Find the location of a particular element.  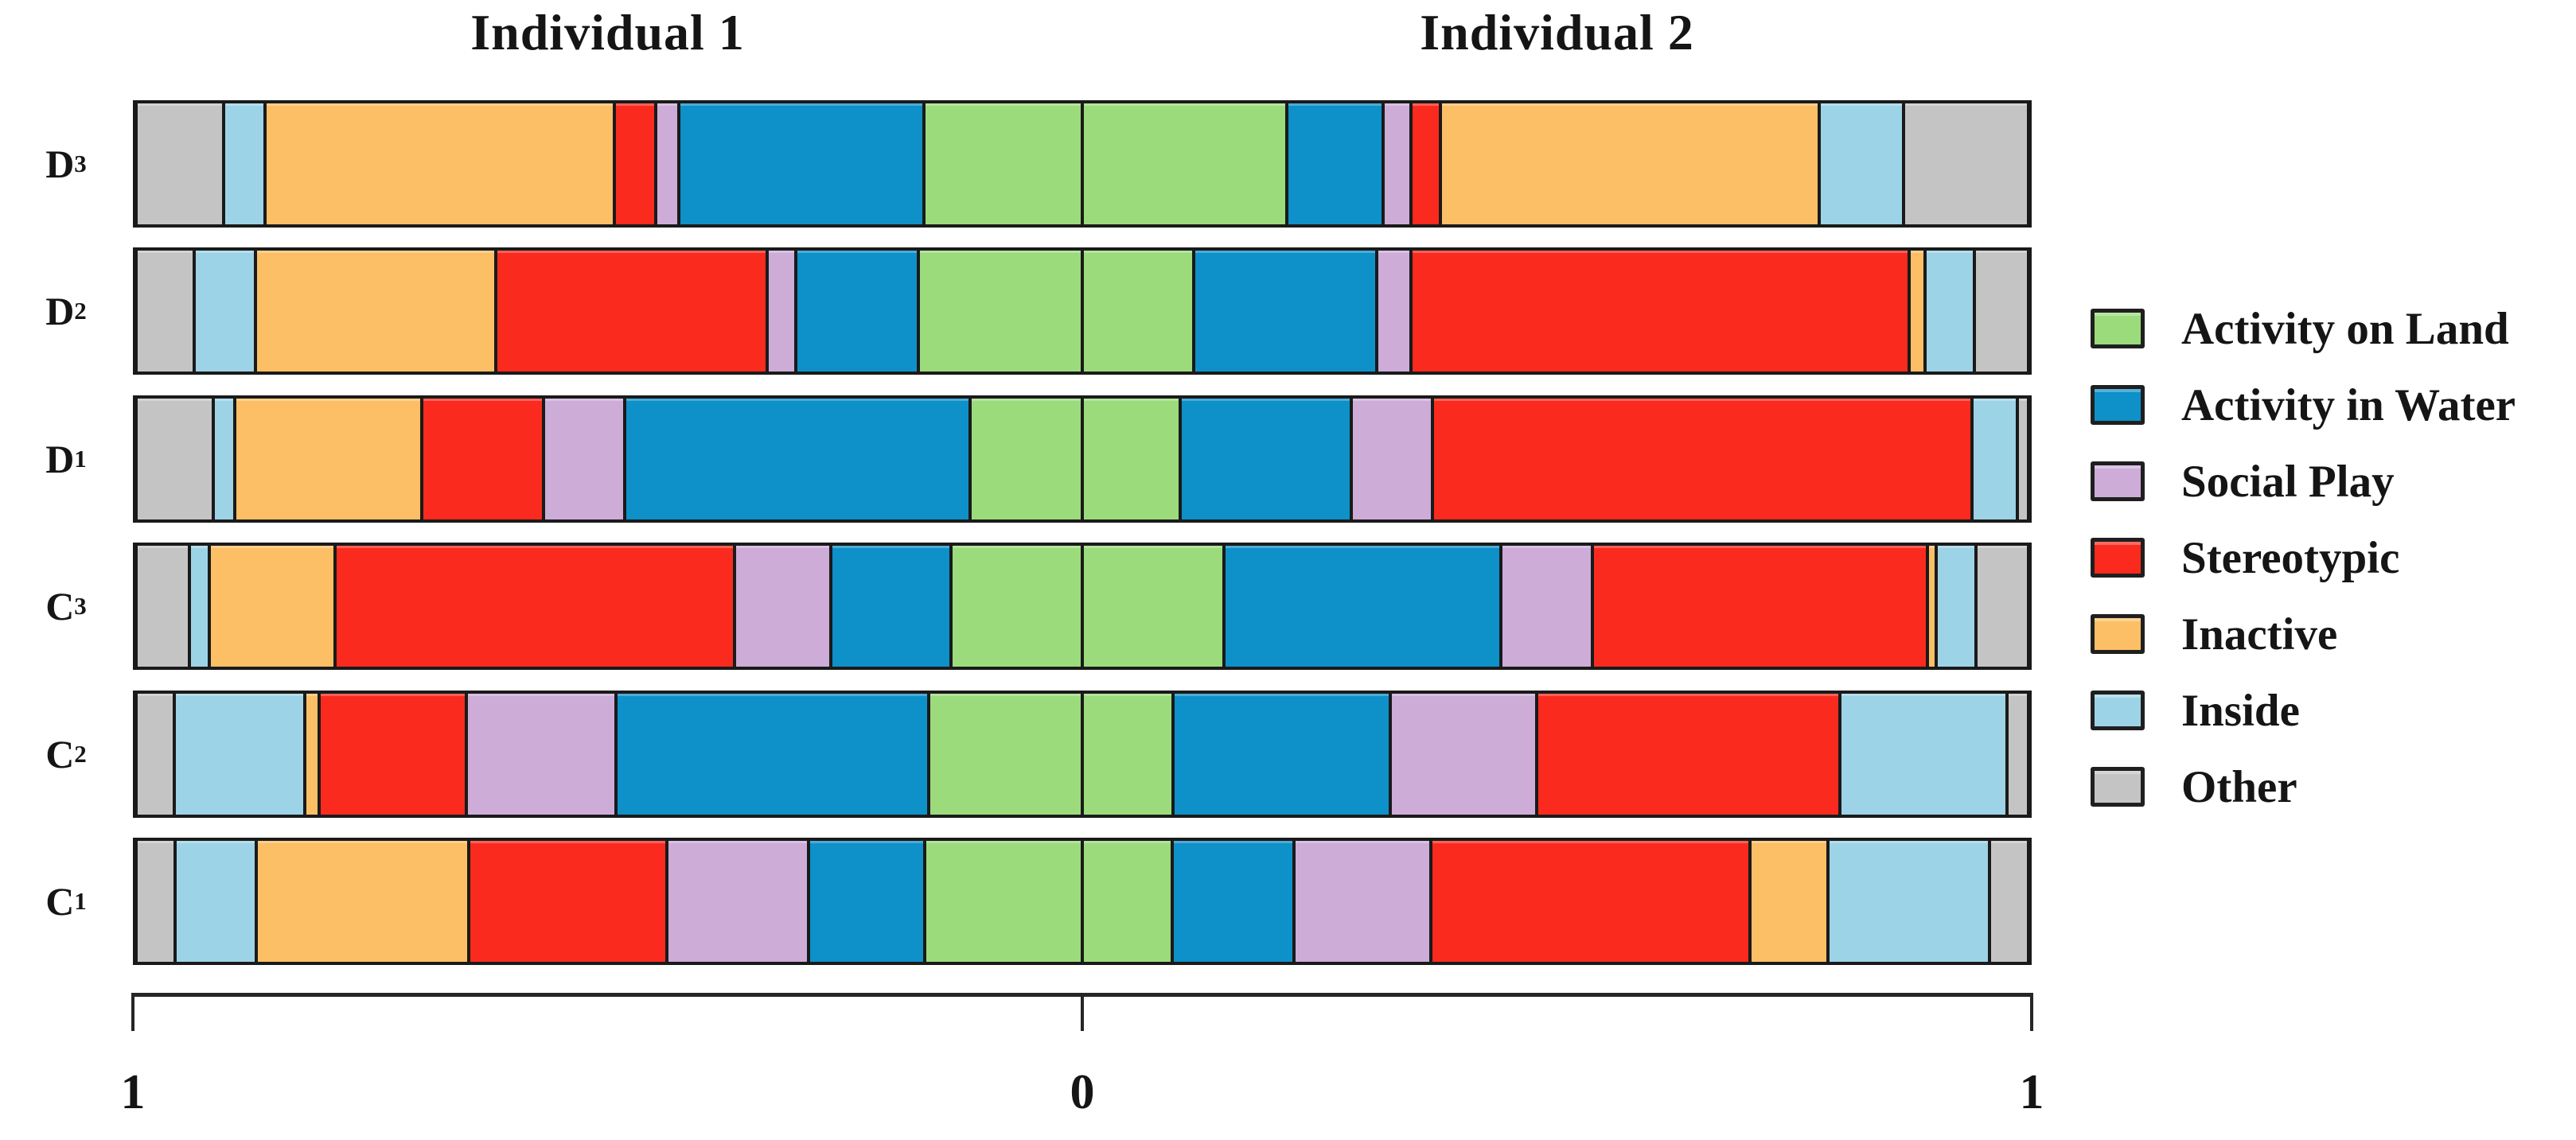

legend-item-stereo: Stereotypic is located at coordinates (2303, 557).